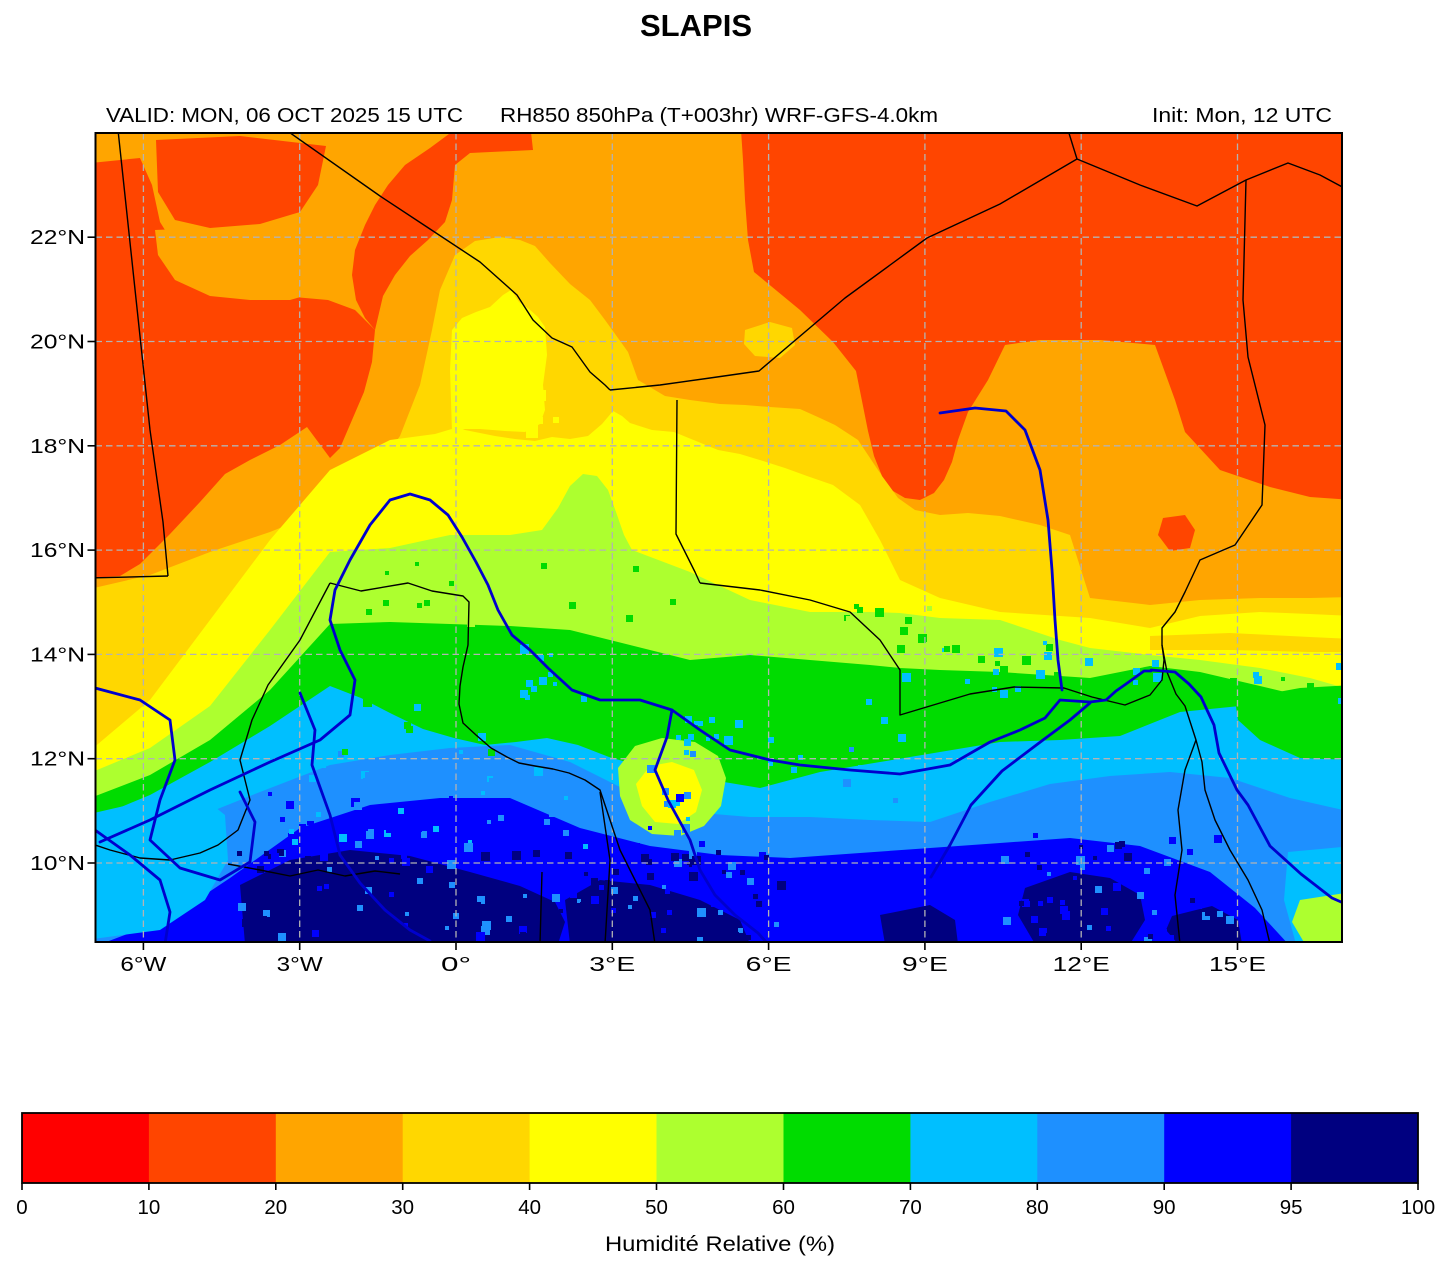 This screenshot has width=1451, height=1264. I want to click on svg-text: 12°N, so click(57, 759).